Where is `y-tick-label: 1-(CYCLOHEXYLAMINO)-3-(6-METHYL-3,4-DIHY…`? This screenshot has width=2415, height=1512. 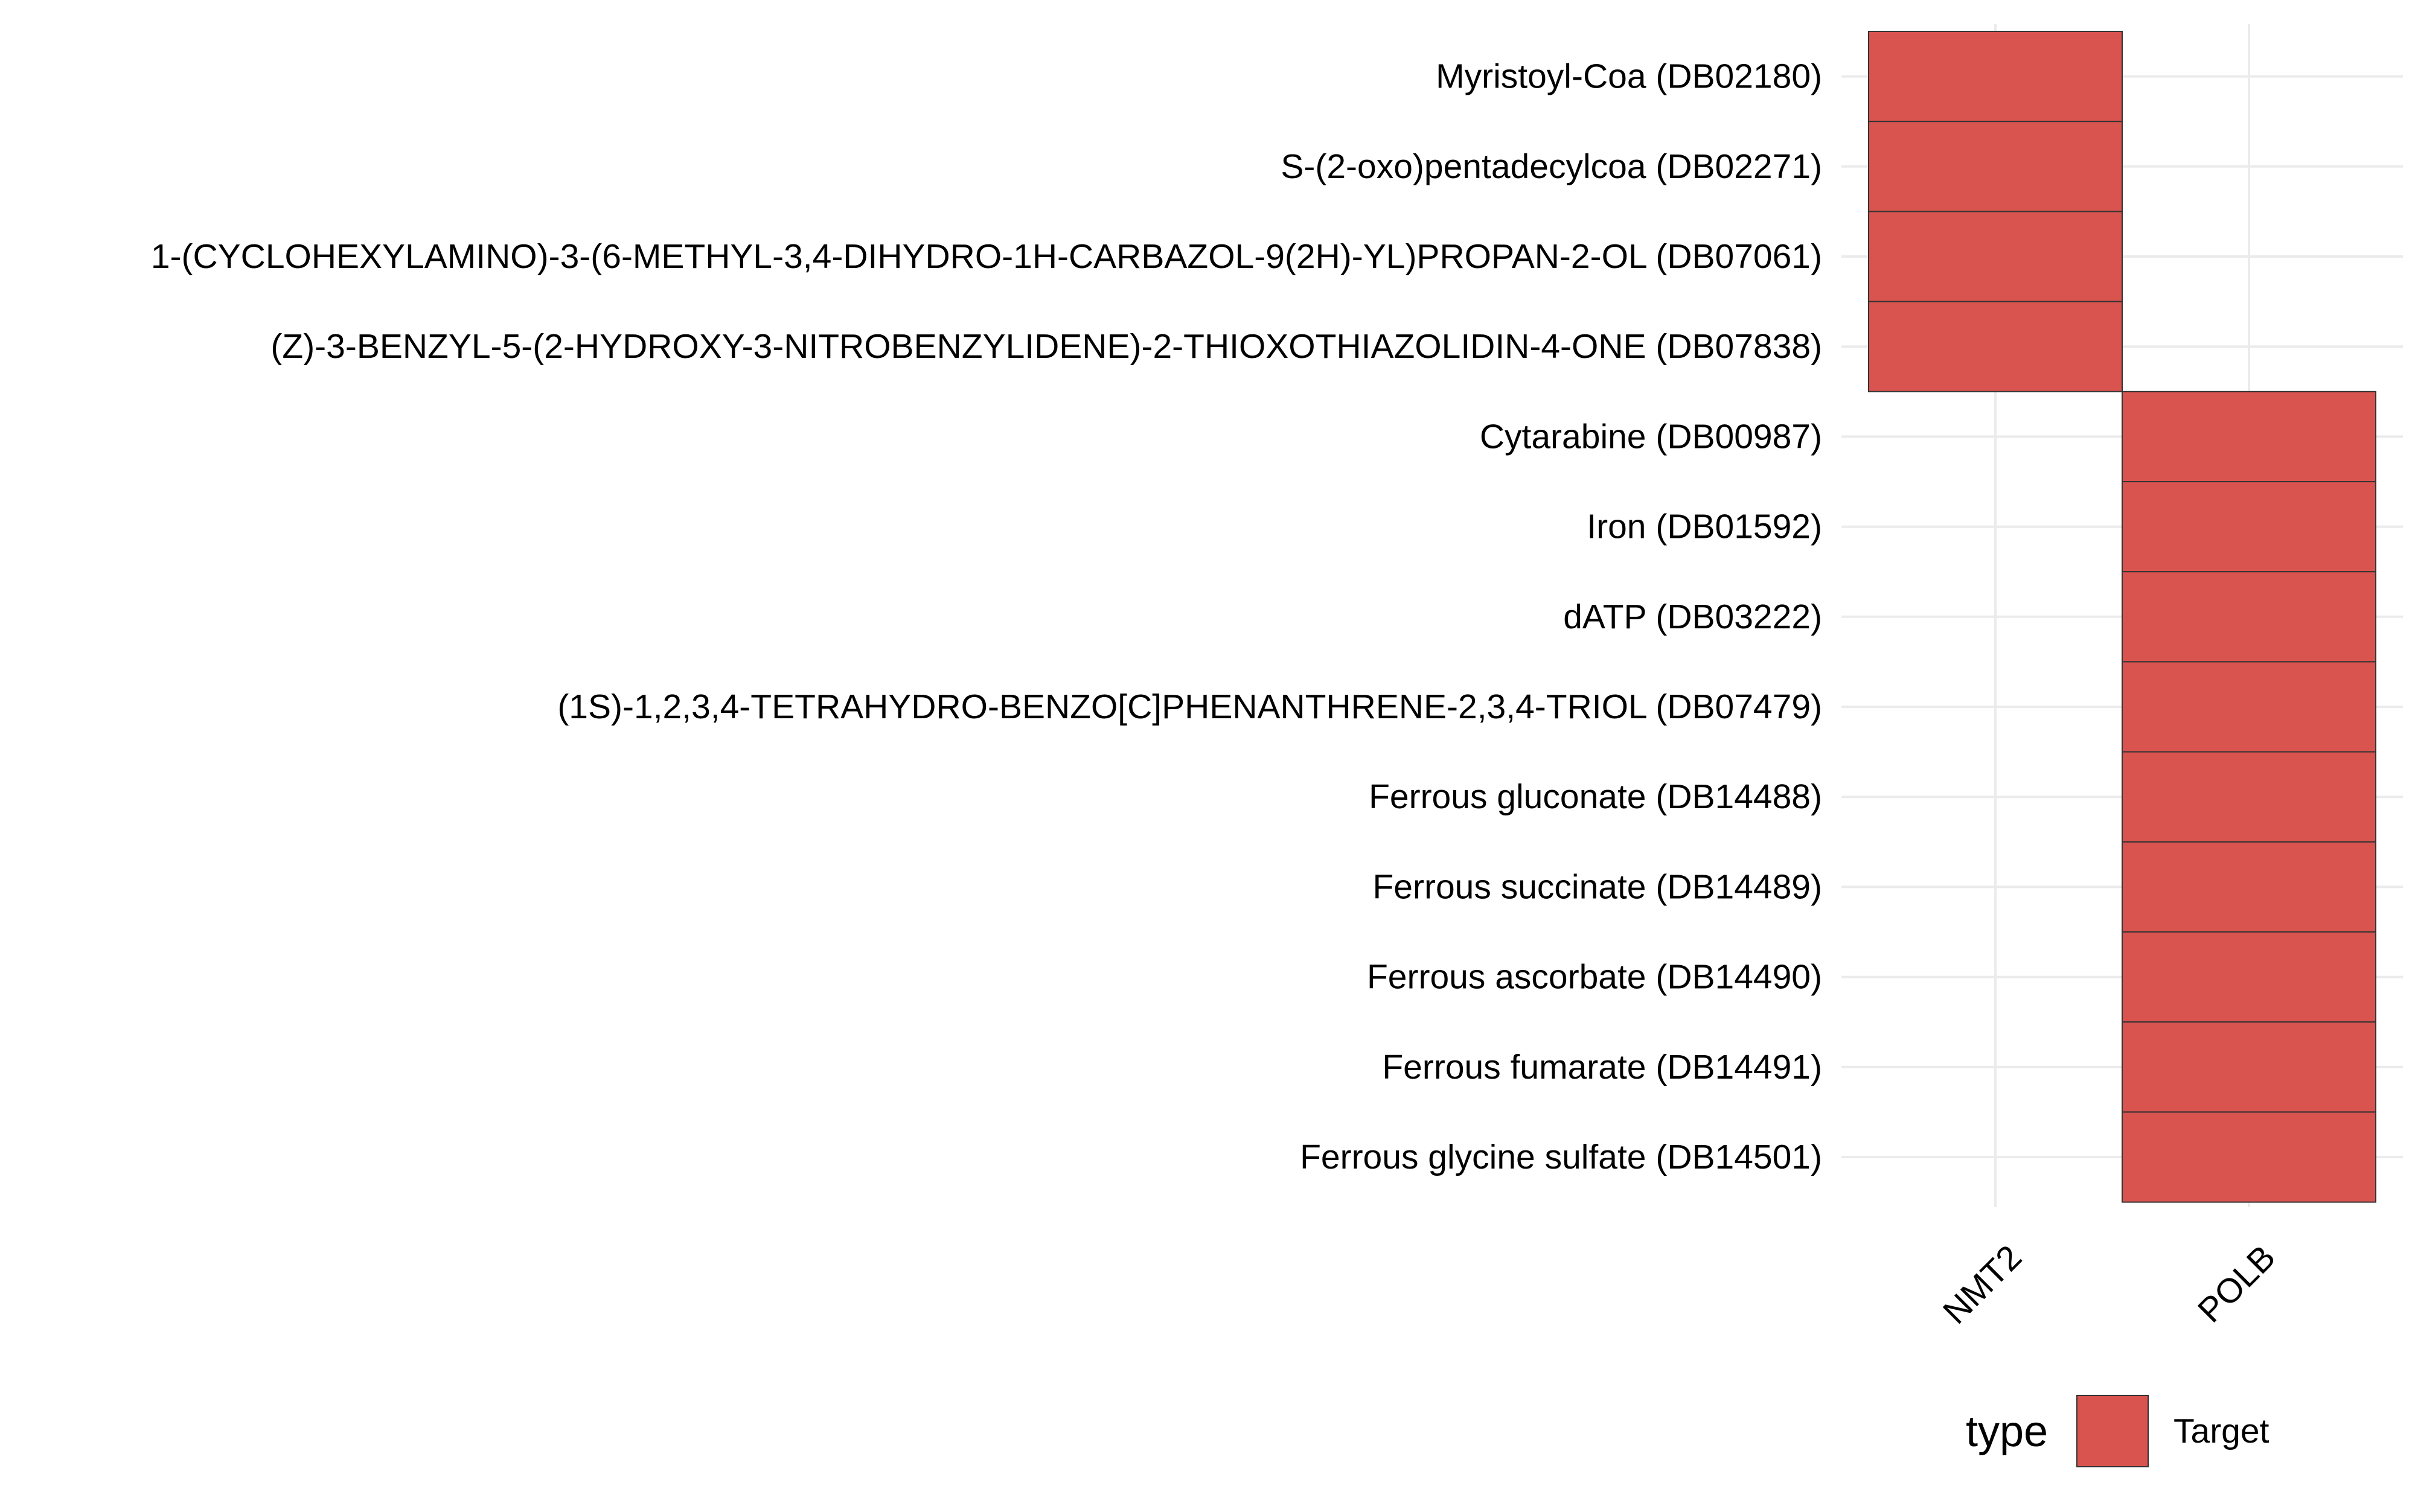 y-tick-label: 1-(CYCLOHEXYLAMINO)-3-(6-METHYL-3,4-DIHY… is located at coordinates (987, 256).